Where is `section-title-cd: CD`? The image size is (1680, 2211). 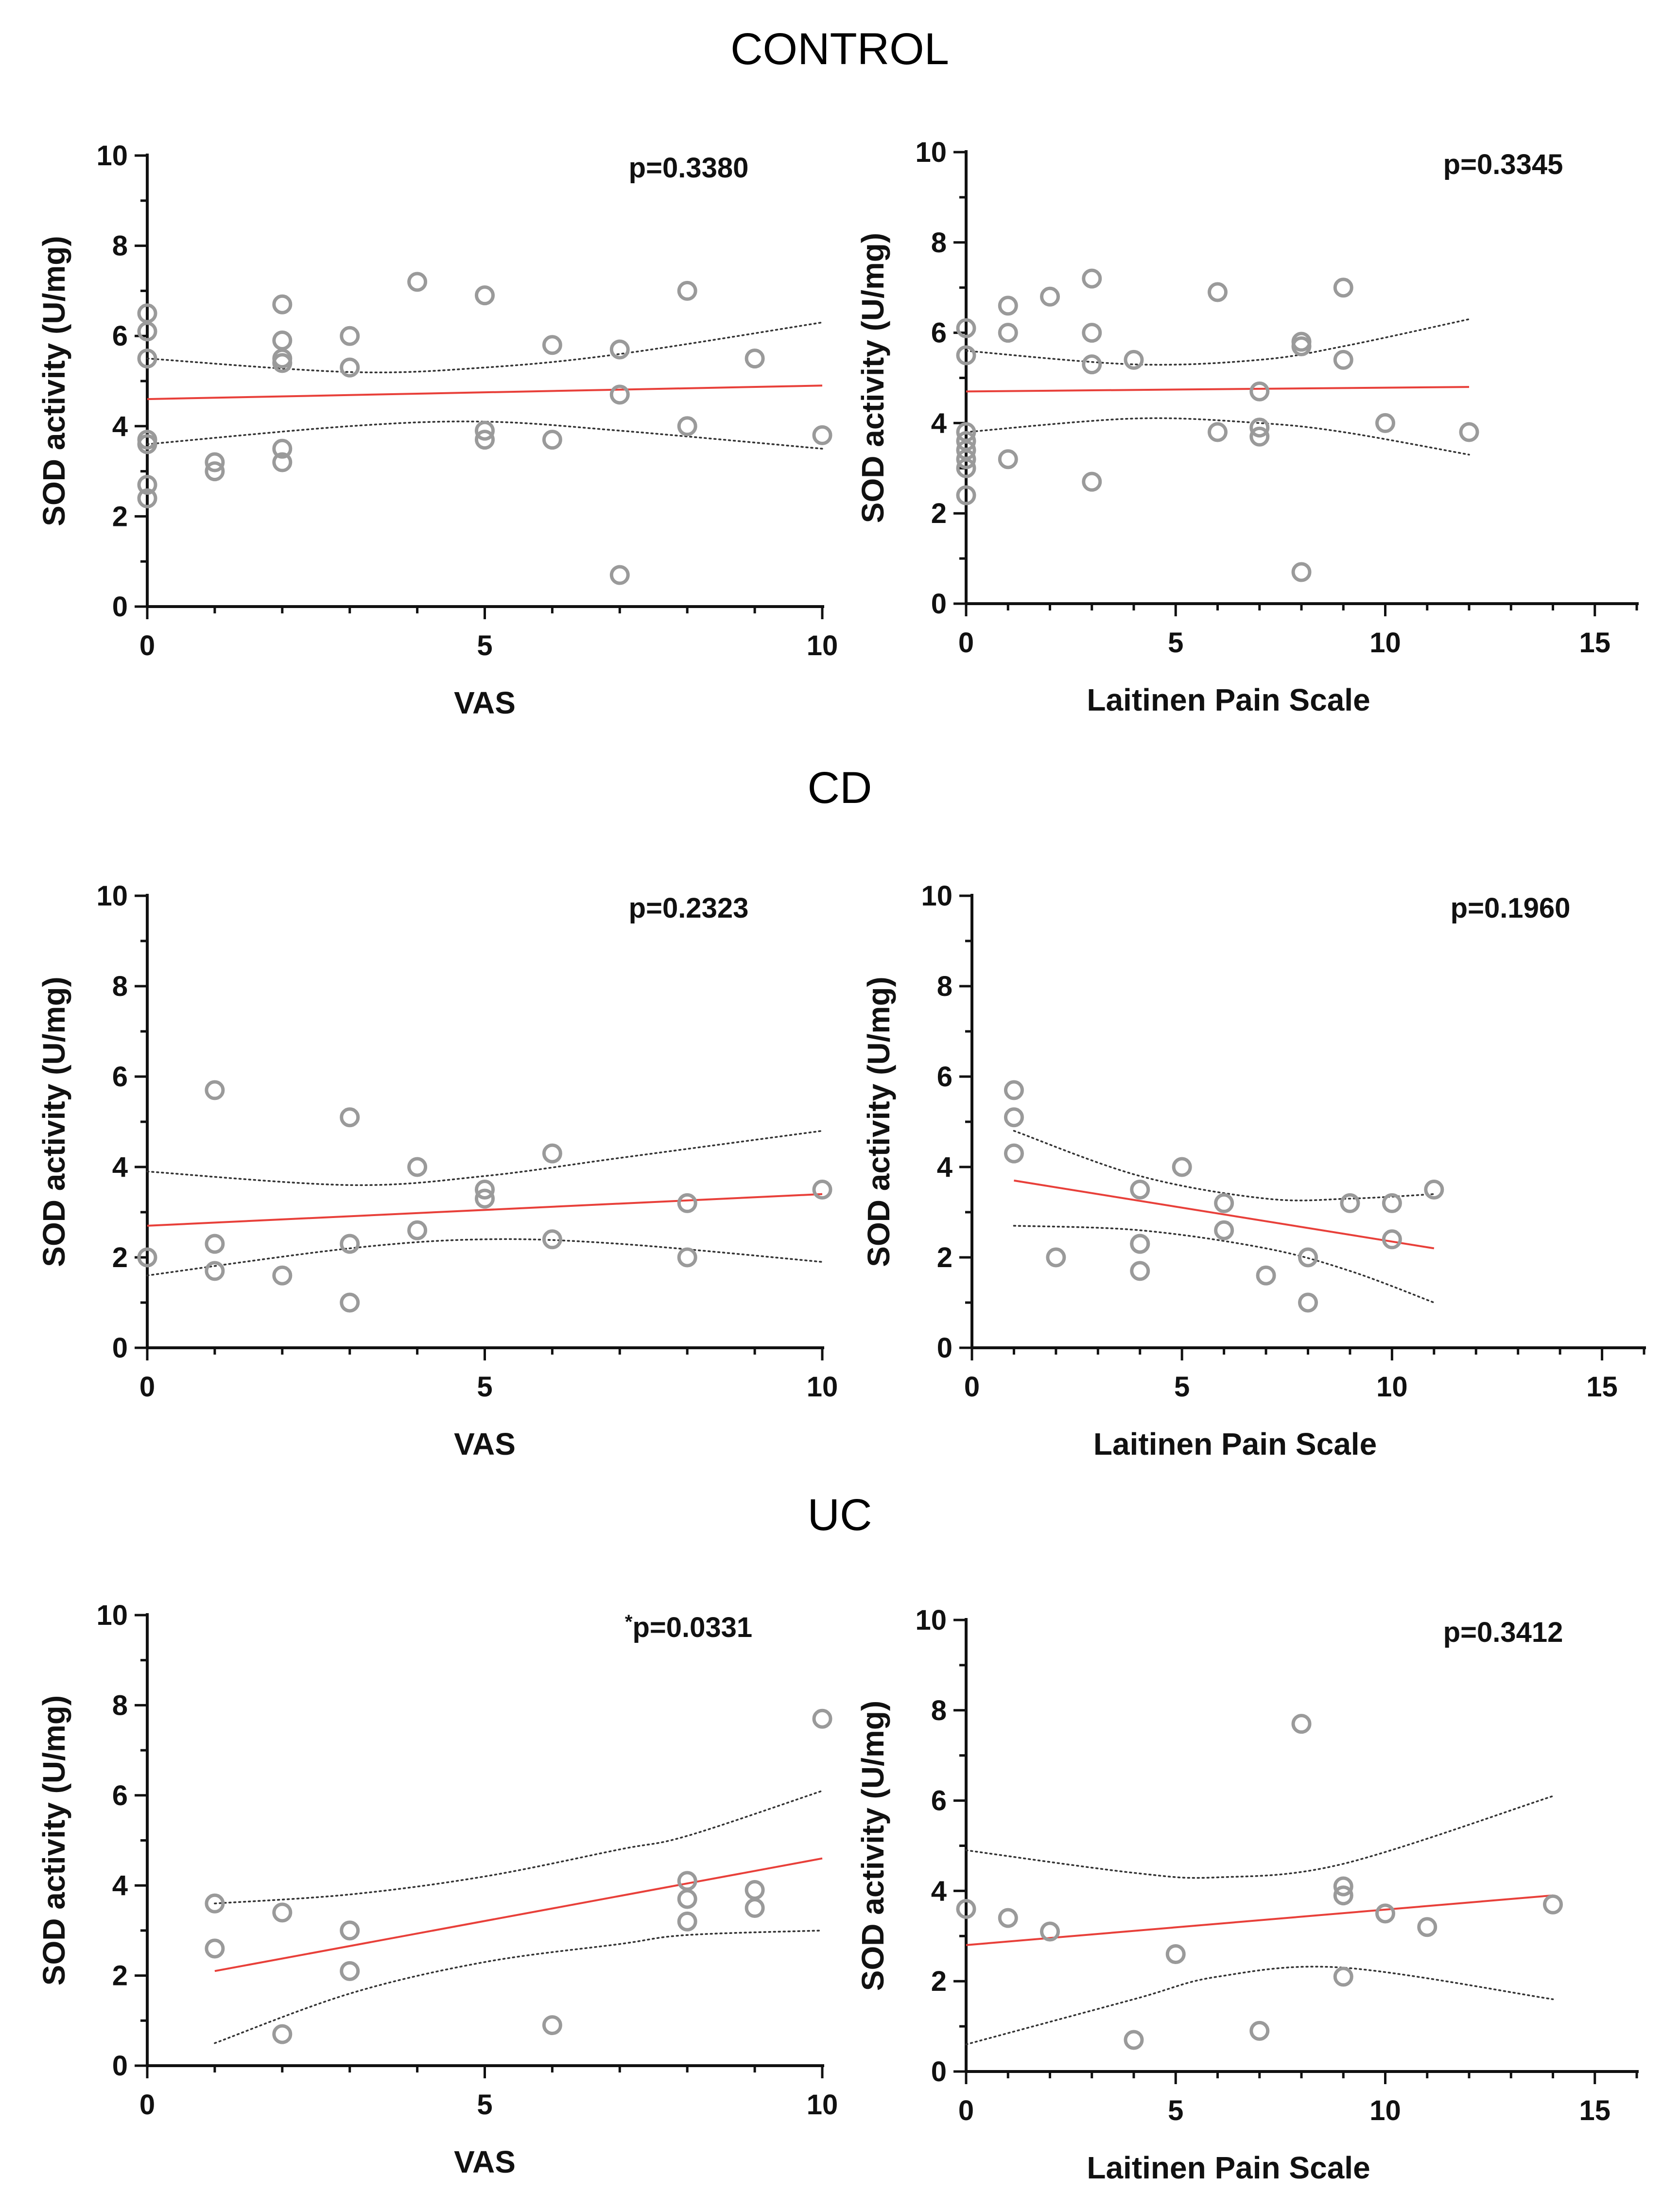
section-title-cd: CD is located at coordinates (840, 788).